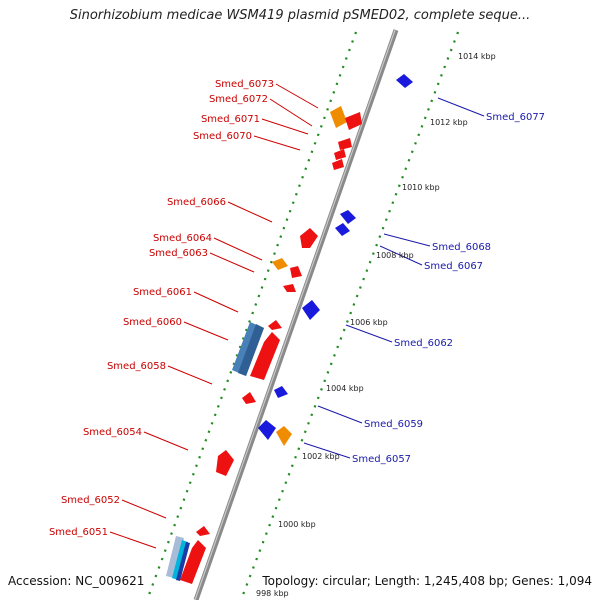 Image resolution: width=600 pixels, height=600 pixels. I want to click on gene-label: Smed_6066, so click(196, 202).